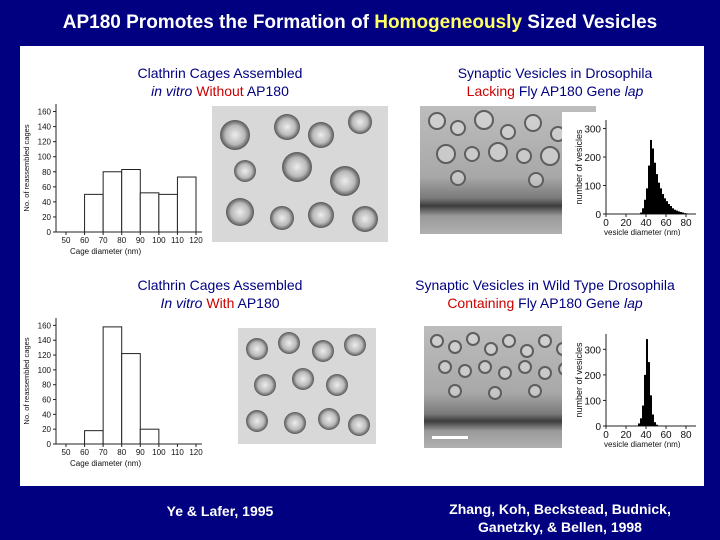 This screenshot has height=540, width=720. What do you see at coordinates (140, 240) in the screenshot?
I see `x-tick-label: 90` at bounding box center [140, 240].